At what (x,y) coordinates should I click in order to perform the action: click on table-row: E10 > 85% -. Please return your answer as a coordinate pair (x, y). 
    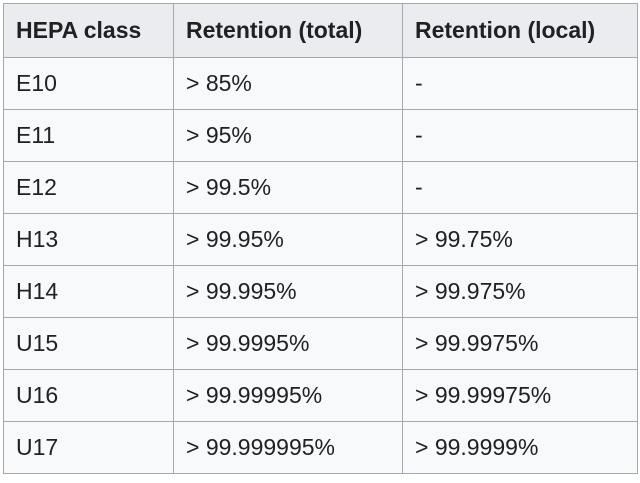
    Looking at the image, I should click on (320, 83).